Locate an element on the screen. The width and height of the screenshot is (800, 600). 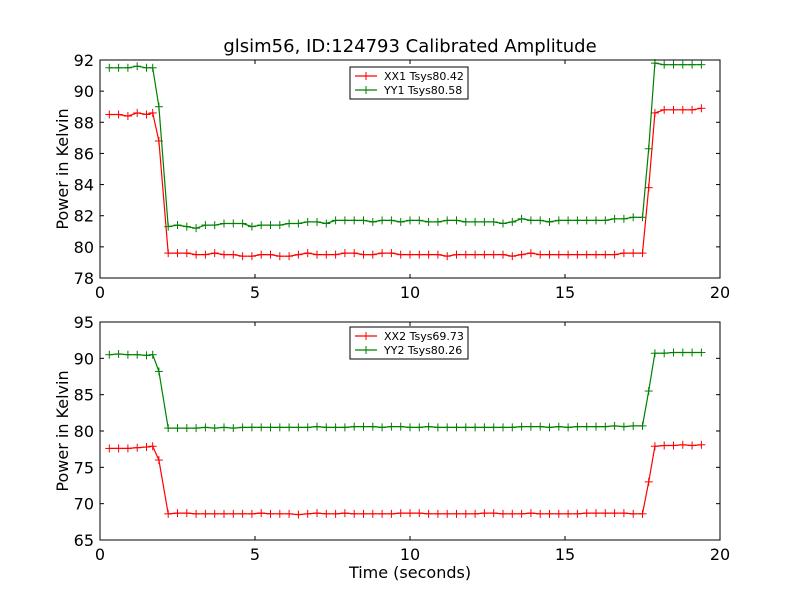
y-tick-label: 95 is located at coordinates (84, 322).